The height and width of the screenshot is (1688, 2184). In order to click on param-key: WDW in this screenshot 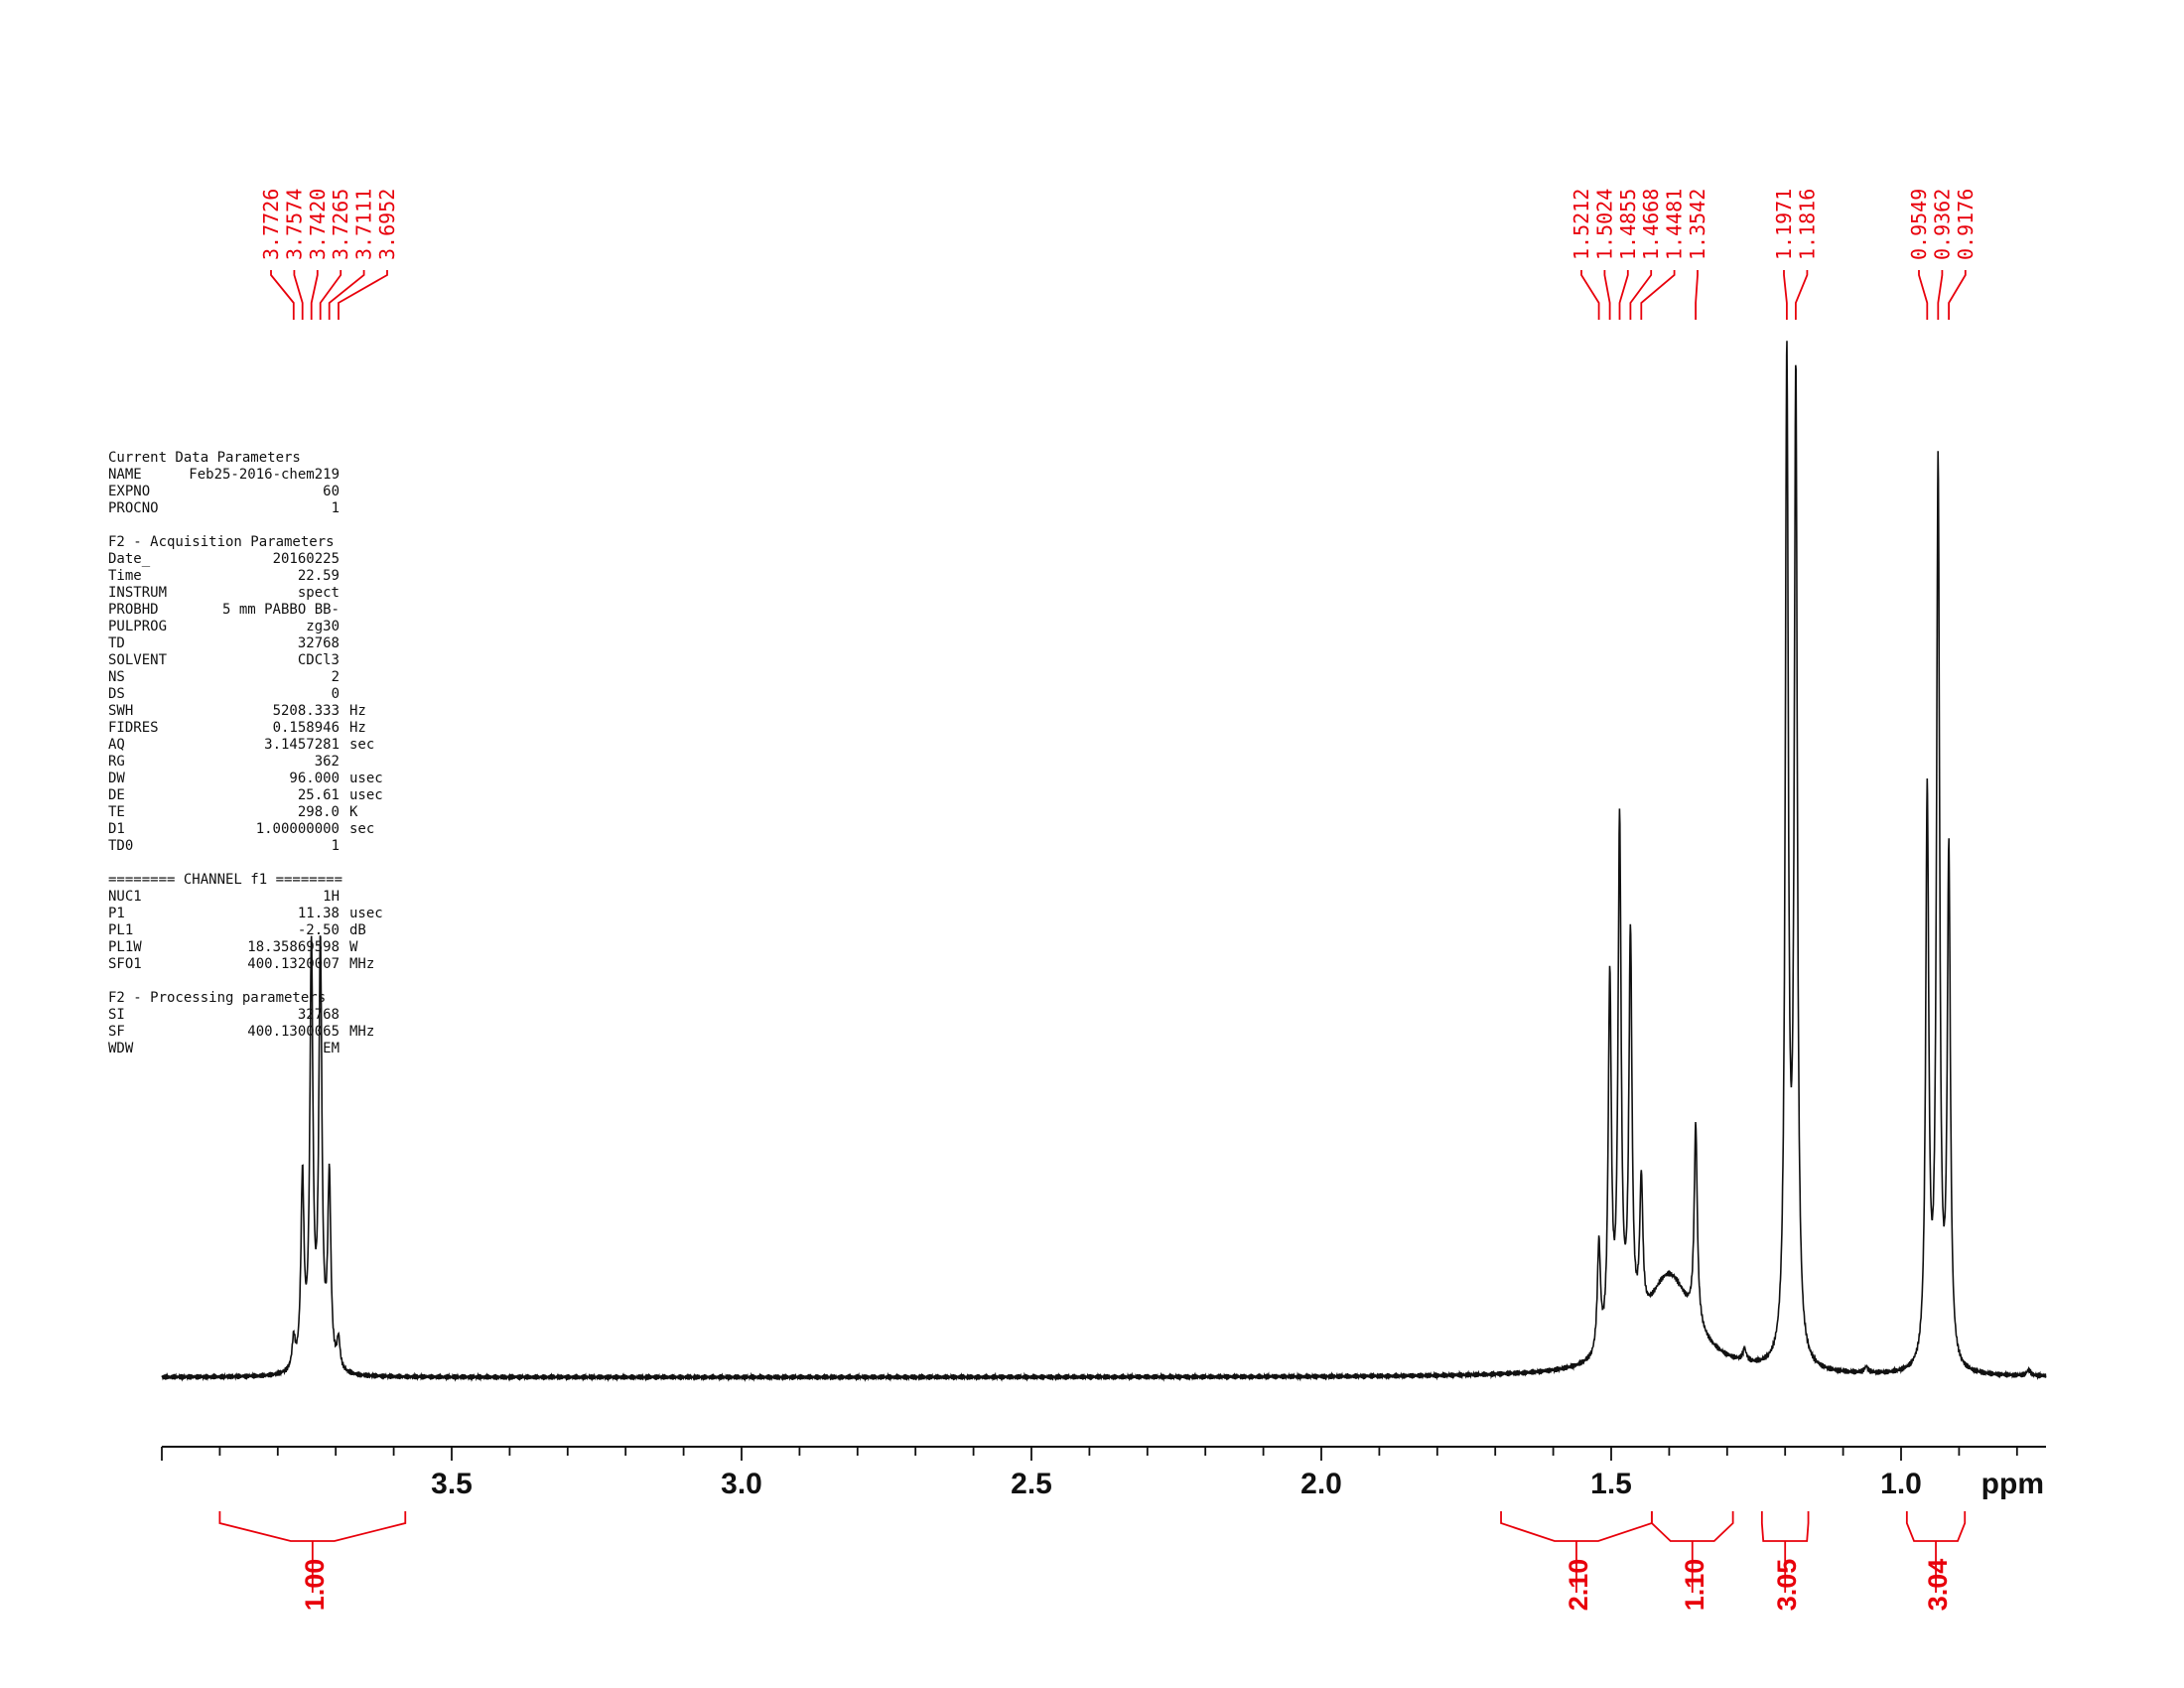, I will do `click(121, 1048)`.